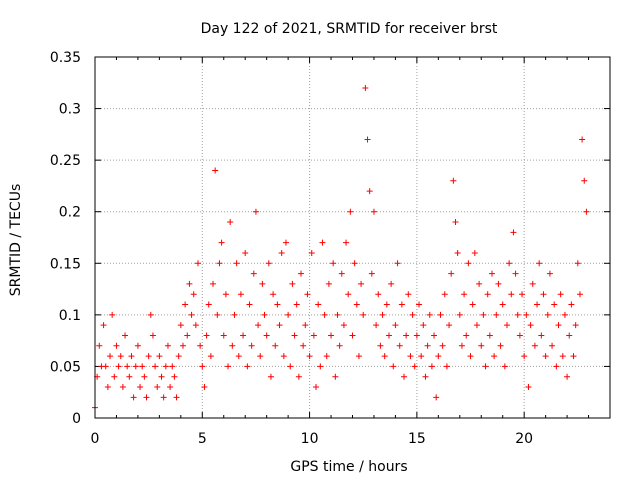 This screenshot has width=640, height=480. I want to click on y-axis-label: SRMTID / TECUs, so click(16, 240).